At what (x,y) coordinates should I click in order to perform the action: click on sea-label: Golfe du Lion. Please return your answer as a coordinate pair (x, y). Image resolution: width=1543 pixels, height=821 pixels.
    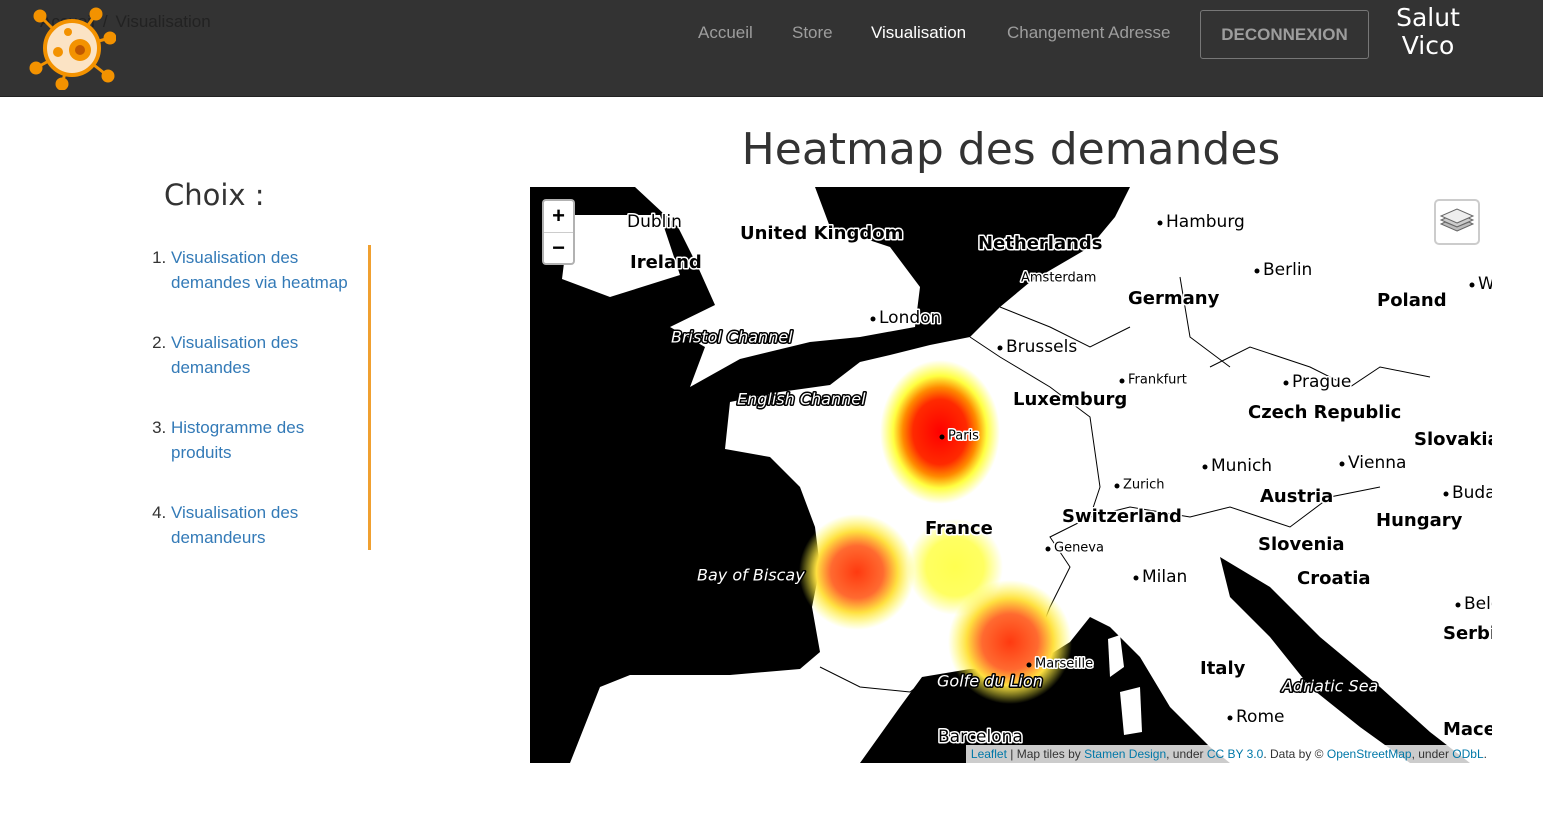
    Looking at the image, I should click on (990, 681).